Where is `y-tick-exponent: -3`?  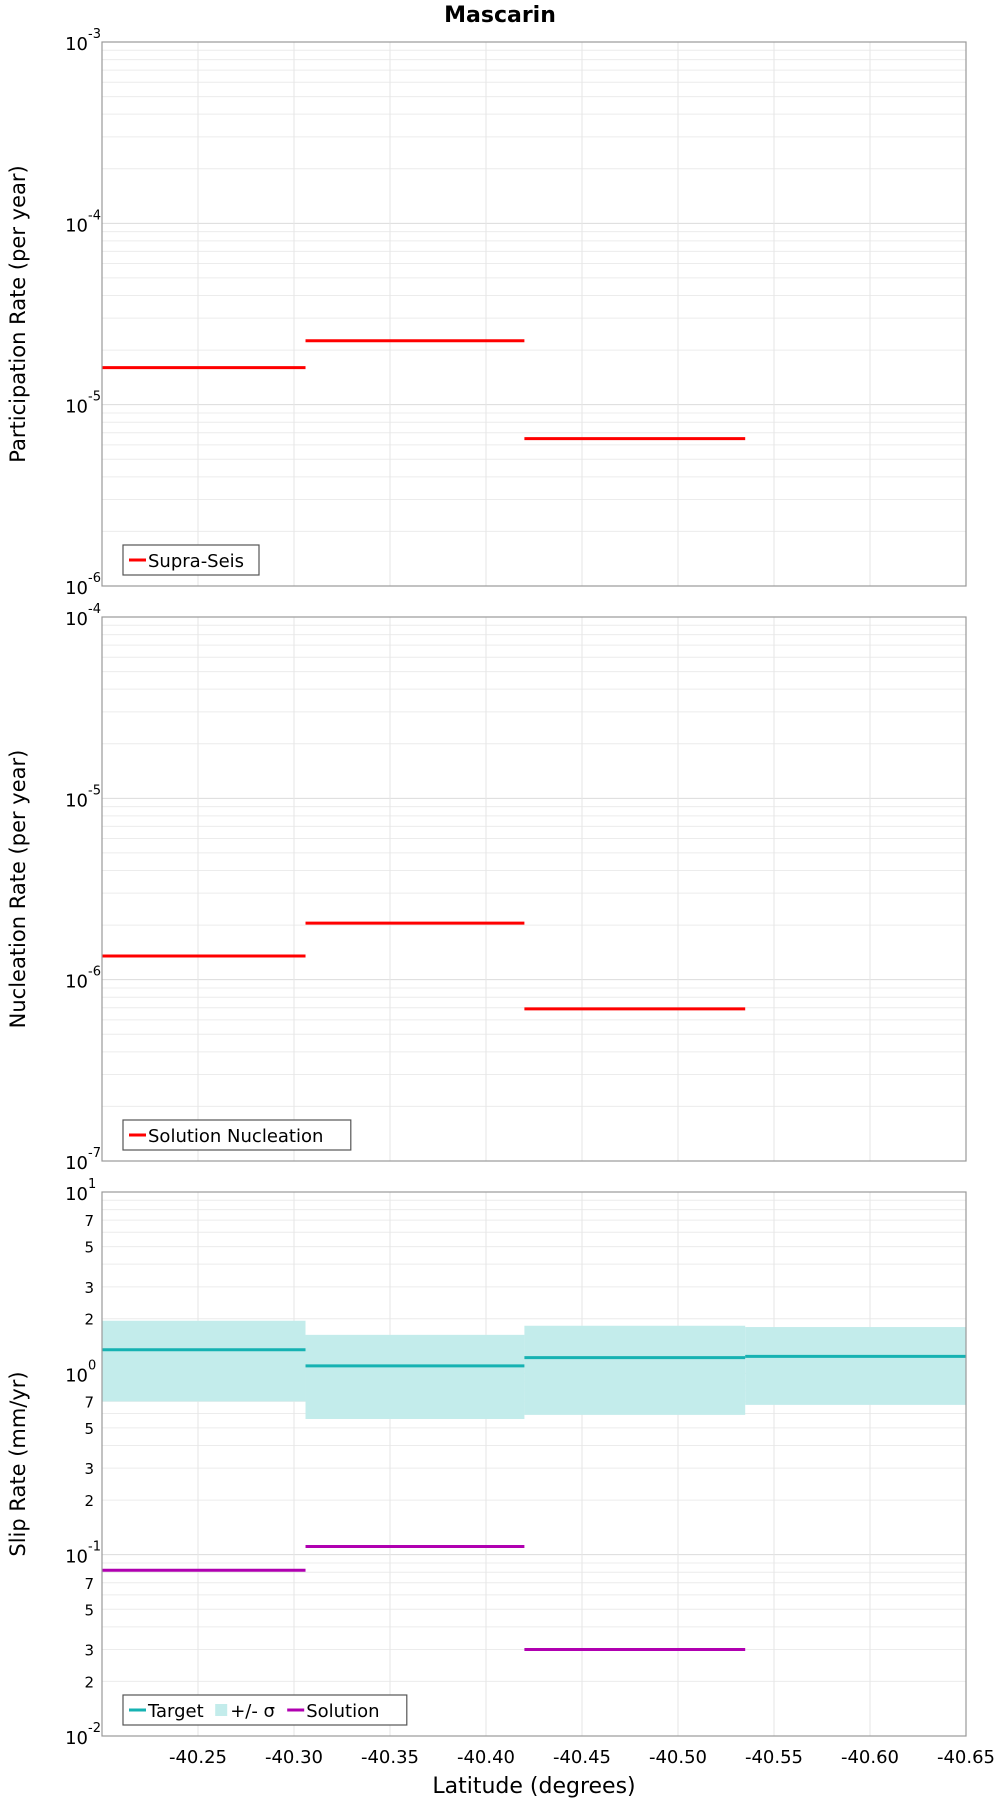 y-tick-exponent: -3 is located at coordinates (94, 34).